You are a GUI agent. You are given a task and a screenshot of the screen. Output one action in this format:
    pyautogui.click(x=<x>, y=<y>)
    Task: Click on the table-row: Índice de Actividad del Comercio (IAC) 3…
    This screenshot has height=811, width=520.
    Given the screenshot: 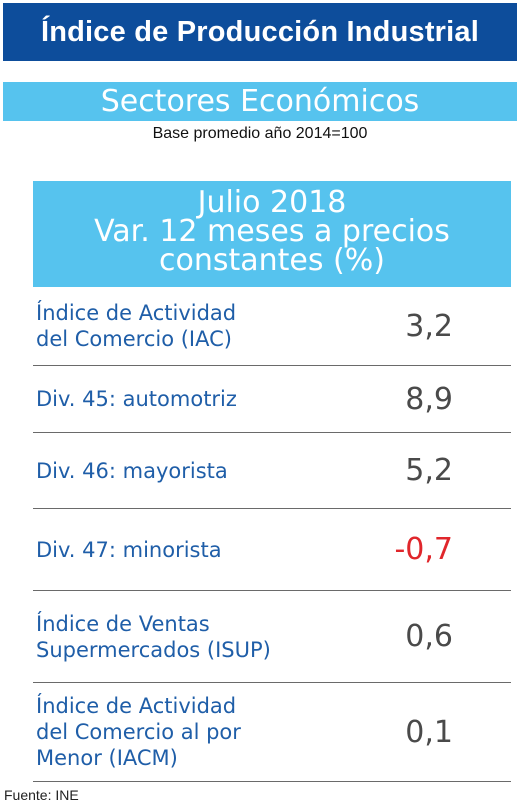 What is the action you would take?
    pyautogui.click(x=272, y=326)
    